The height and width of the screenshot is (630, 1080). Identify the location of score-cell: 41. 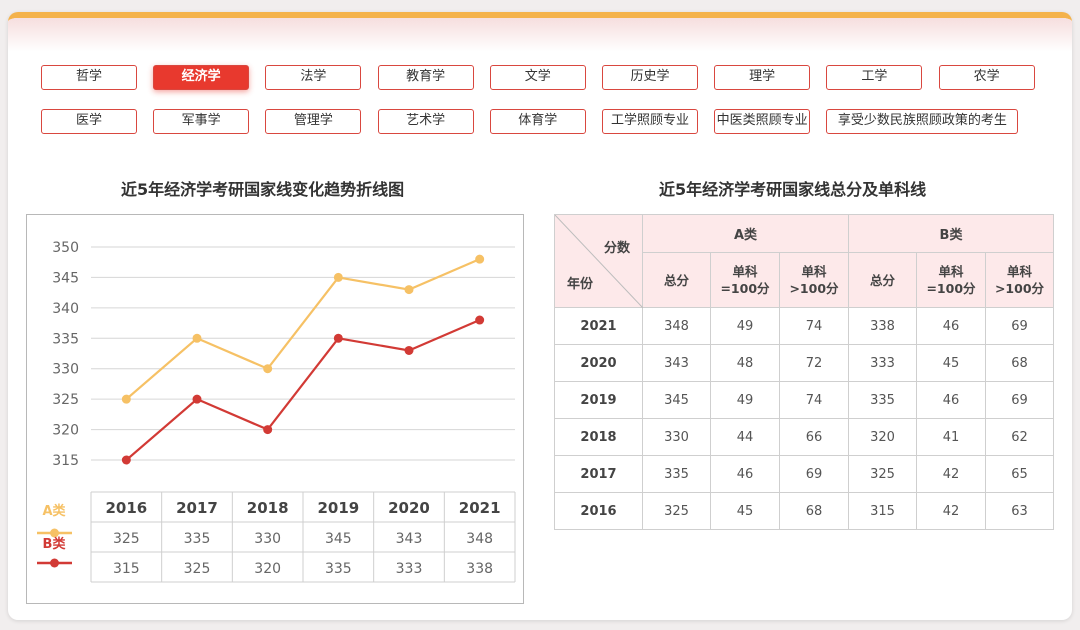
(951, 437).